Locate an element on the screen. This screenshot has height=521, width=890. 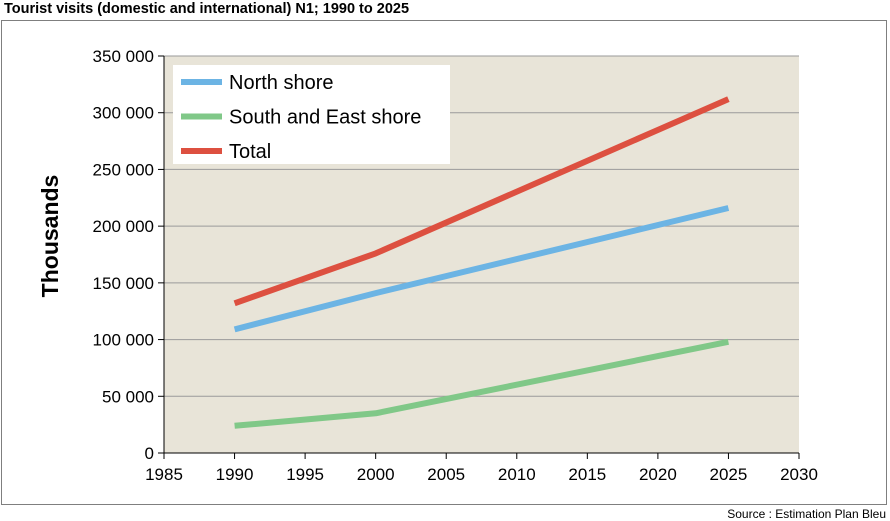
y-tick-label: 350 000 is located at coordinates (123, 56).